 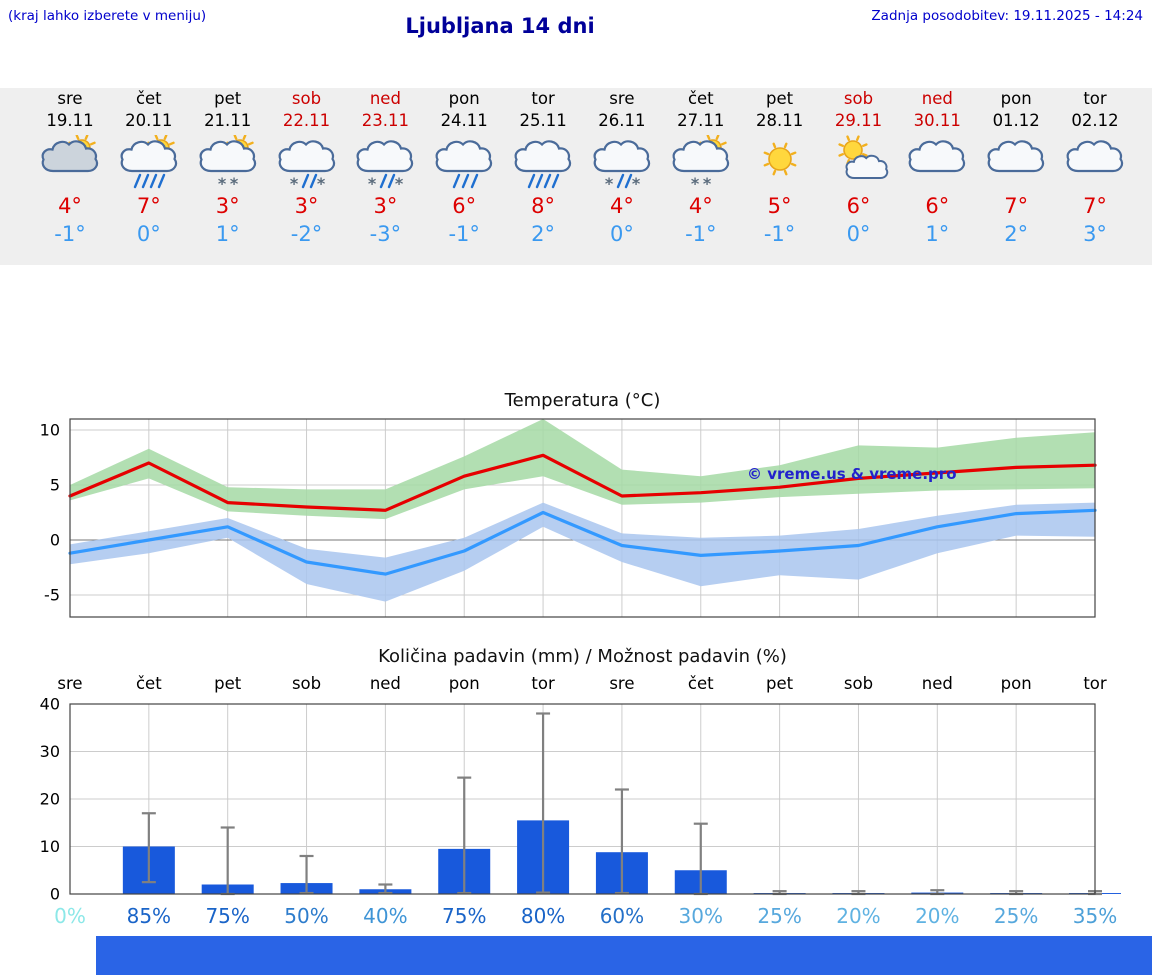 I want to click on day-date: 29.11, so click(x=858, y=120).